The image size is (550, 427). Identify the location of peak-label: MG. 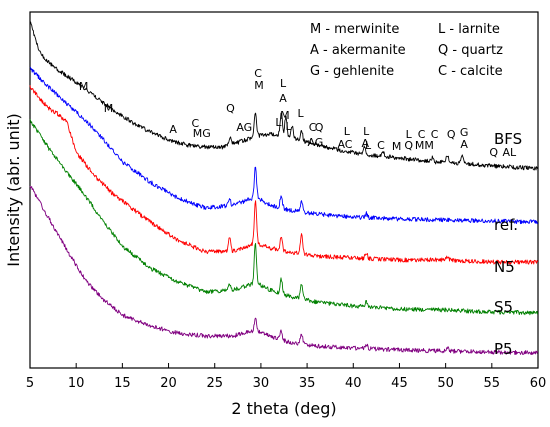
(202, 133).